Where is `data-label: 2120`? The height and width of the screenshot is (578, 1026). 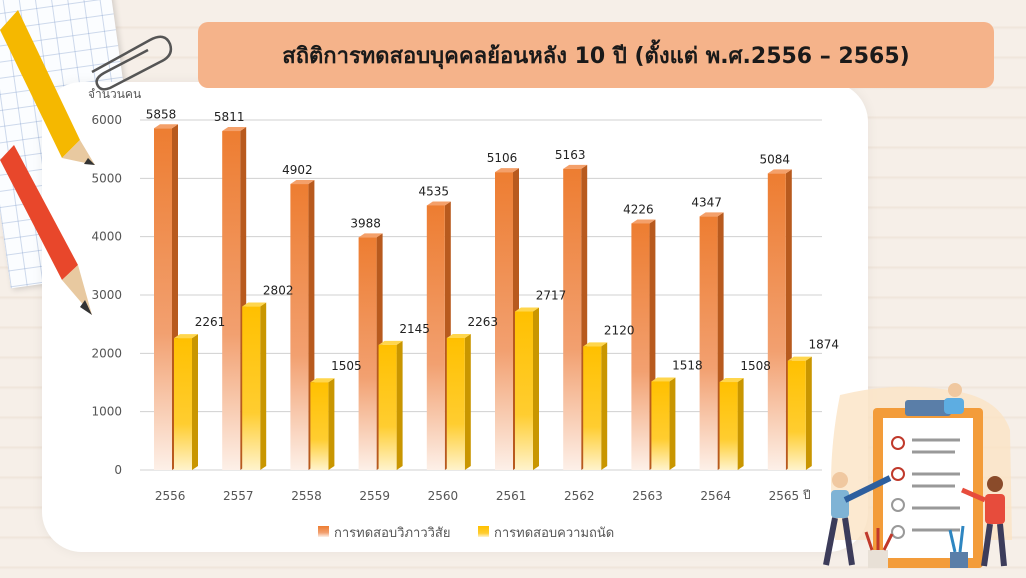
data-label: 2120 is located at coordinates (619, 330).